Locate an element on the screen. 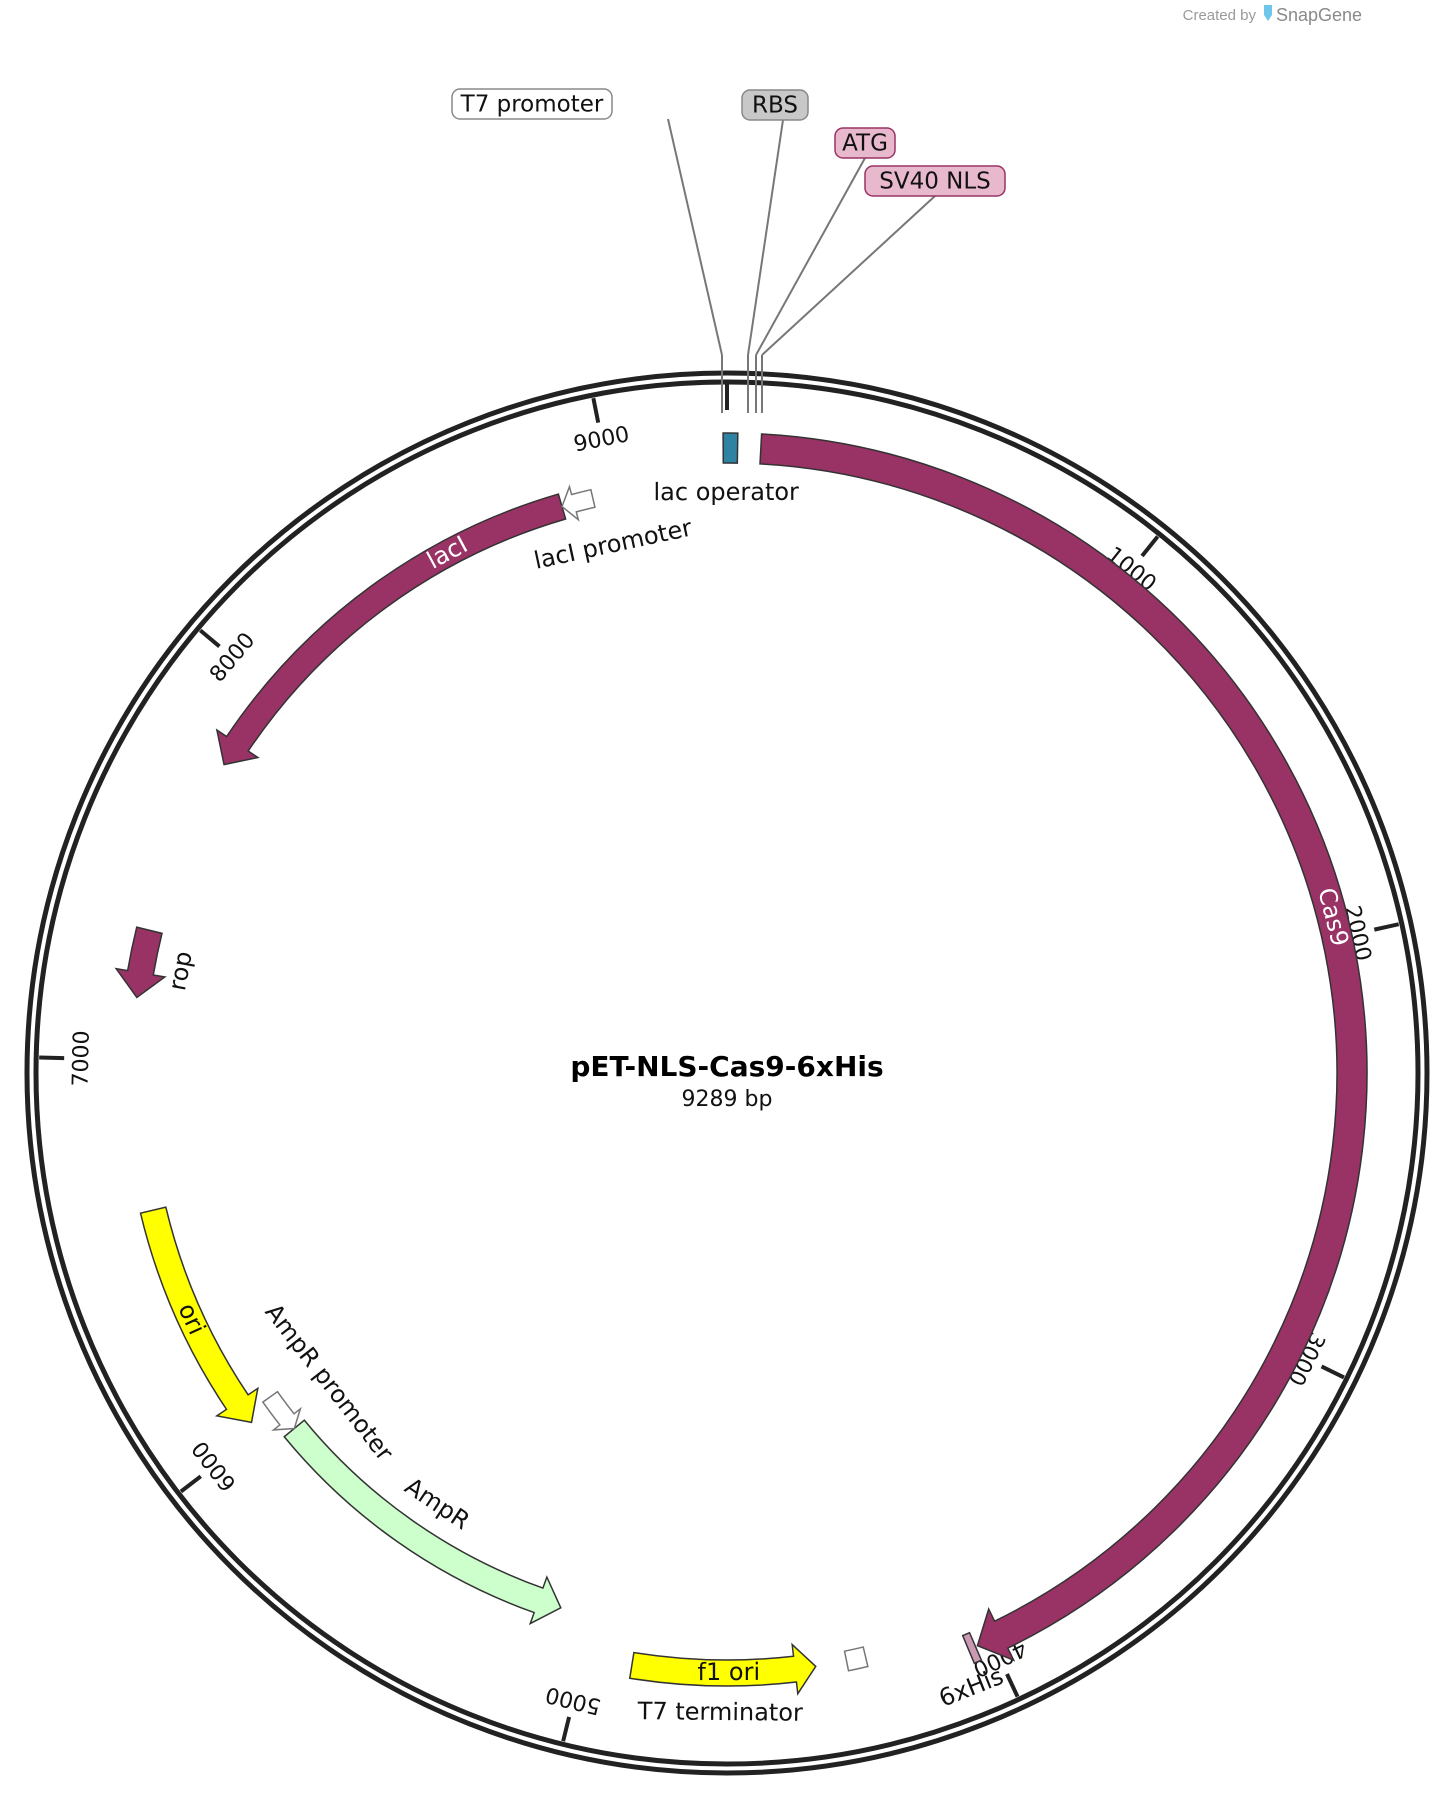  snapgene-logo-icon is located at coordinates (1268, 13).